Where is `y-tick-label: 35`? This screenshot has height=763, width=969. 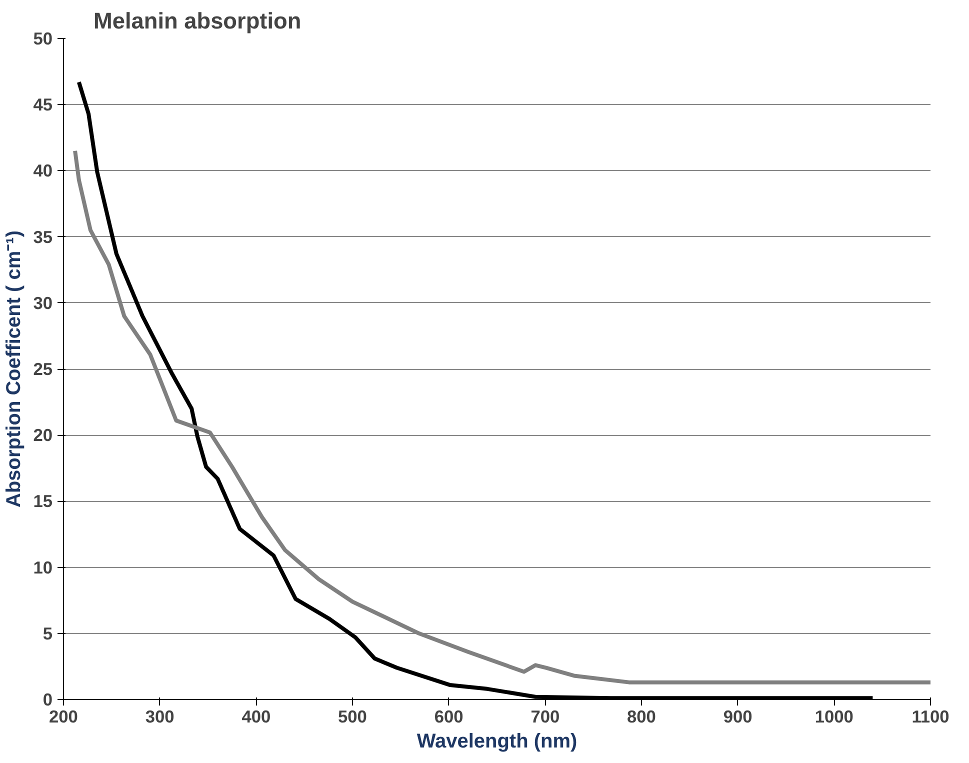 y-tick-label: 35 is located at coordinates (43, 236).